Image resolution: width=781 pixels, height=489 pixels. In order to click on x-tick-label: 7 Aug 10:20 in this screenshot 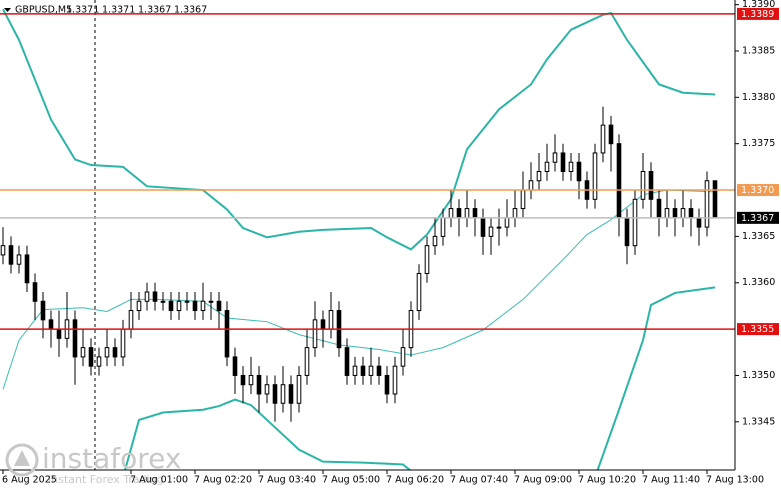, I will do `click(607, 480)`.